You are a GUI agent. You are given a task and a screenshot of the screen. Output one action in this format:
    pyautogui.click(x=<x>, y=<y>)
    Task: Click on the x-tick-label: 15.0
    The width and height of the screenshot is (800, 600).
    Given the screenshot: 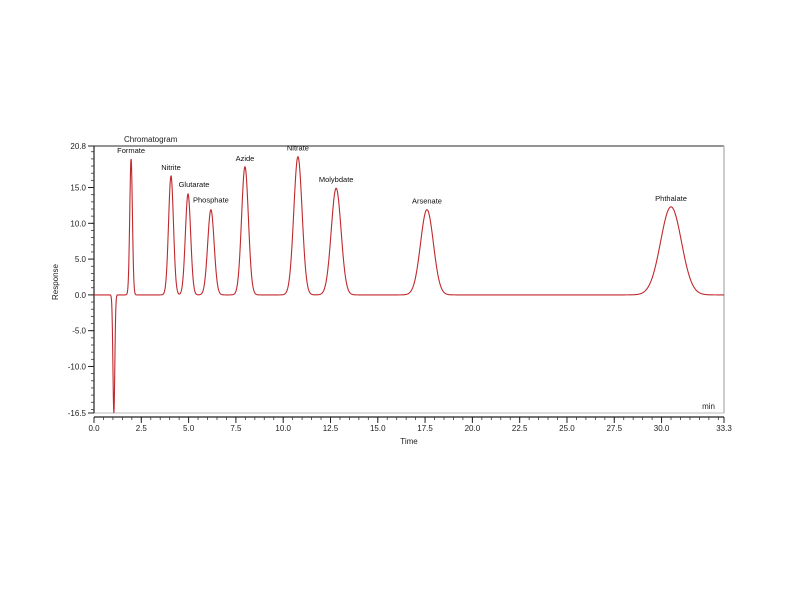 What is the action you would take?
    pyautogui.click(x=378, y=428)
    